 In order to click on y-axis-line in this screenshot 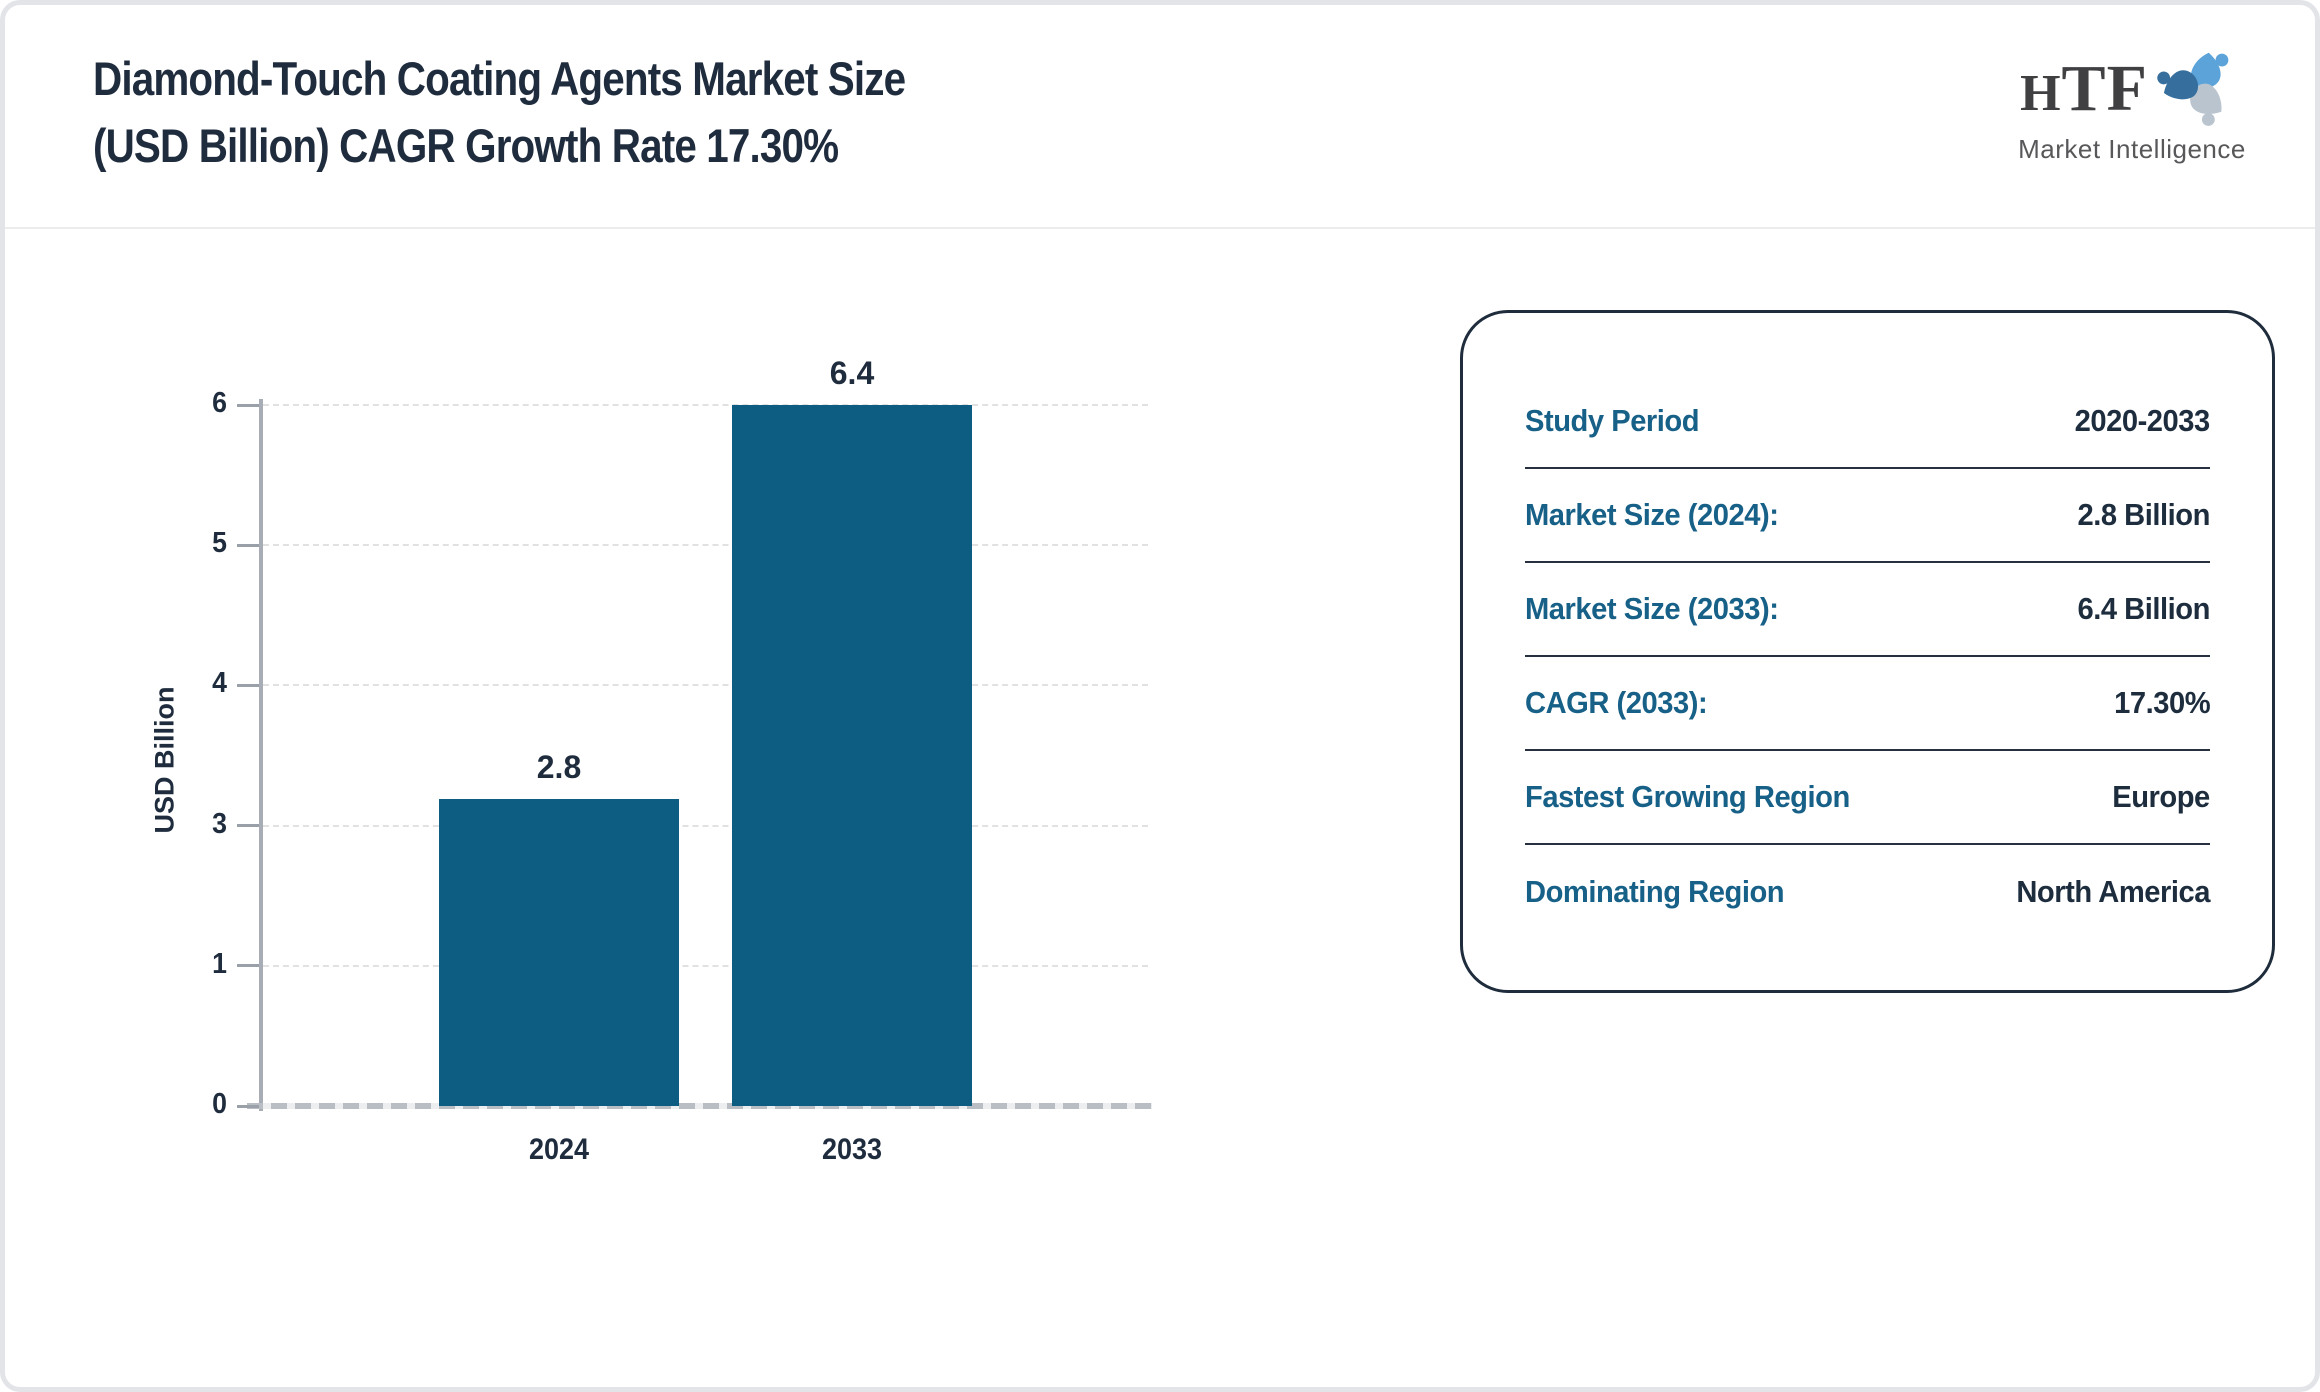, I will do `click(261, 755)`.